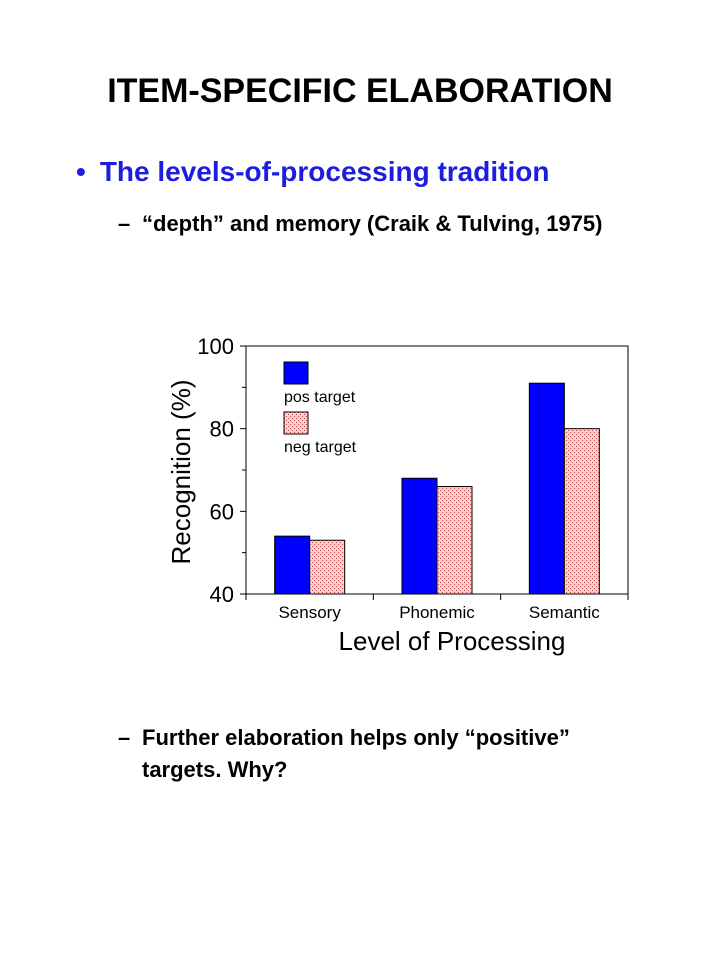 The width and height of the screenshot is (720, 960). I want to click on x-tick-label: Phonemic, so click(437, 612).